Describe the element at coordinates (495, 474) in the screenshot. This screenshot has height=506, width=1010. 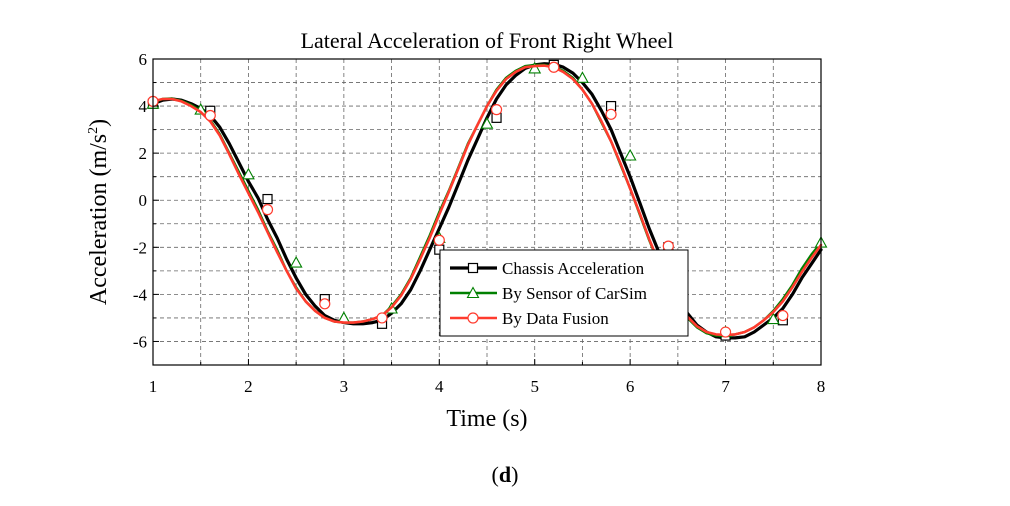
I see `panel-label-open: (` at that location.